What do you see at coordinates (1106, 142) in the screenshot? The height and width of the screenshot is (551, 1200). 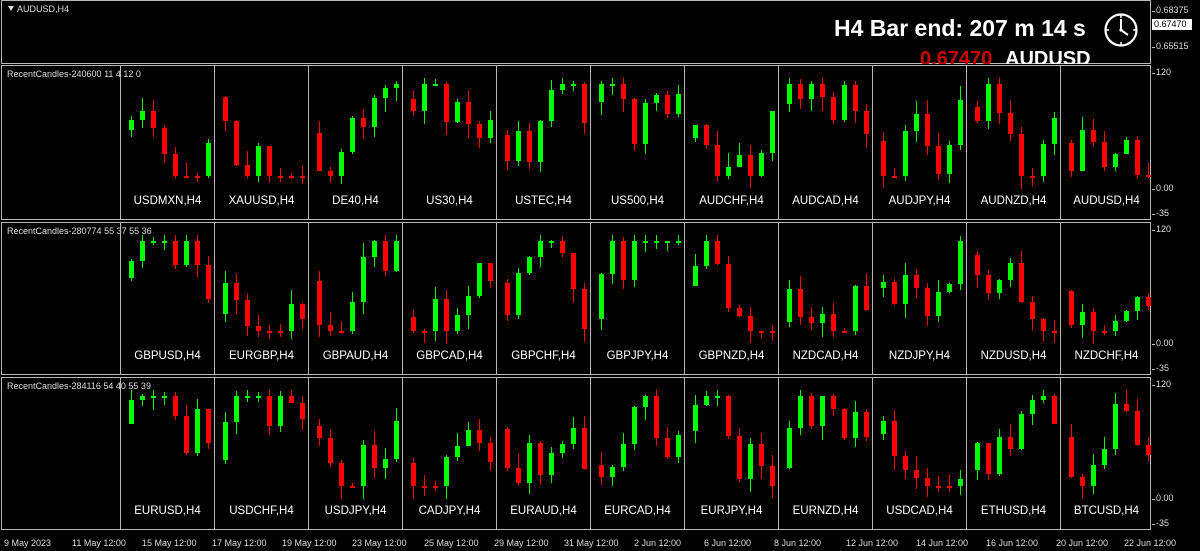 I see `mini-chart-audusd: AUDUSD,H4` at bounding box center [1106, 142].